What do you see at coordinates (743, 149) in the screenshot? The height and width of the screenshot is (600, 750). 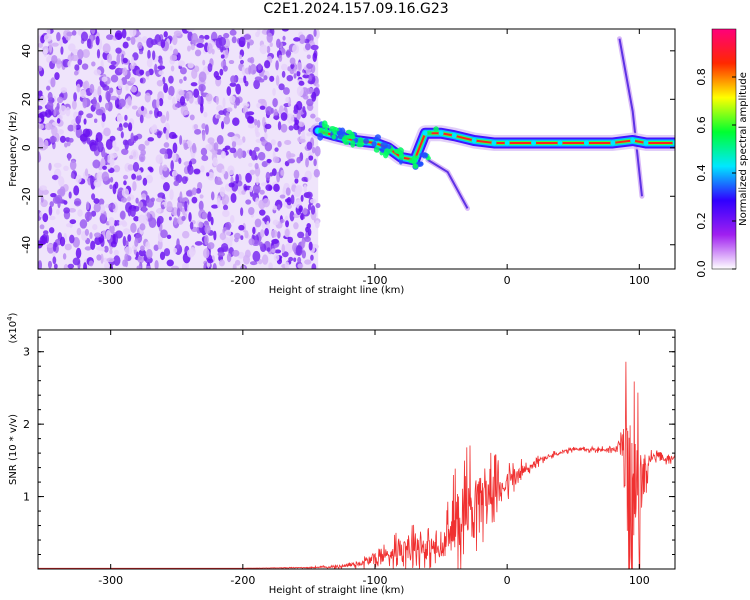 I see `colorbar-label: Normalized spectral amplitude` at bounding box center [743, 149].